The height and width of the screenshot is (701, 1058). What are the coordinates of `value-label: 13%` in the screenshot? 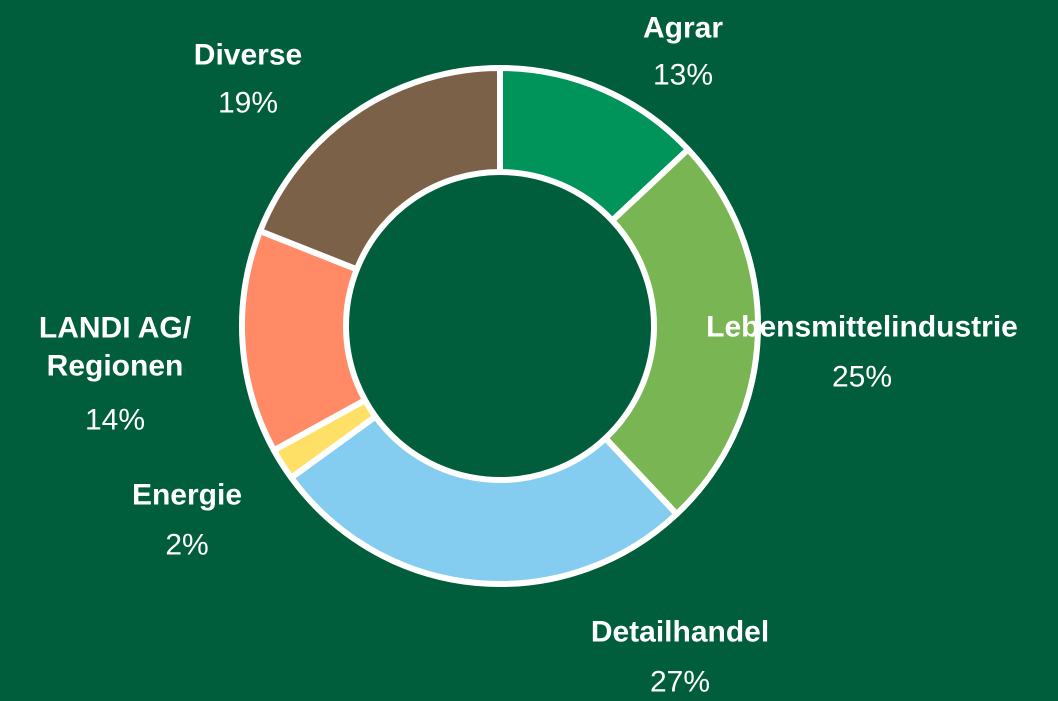 It's located at (683, 75).